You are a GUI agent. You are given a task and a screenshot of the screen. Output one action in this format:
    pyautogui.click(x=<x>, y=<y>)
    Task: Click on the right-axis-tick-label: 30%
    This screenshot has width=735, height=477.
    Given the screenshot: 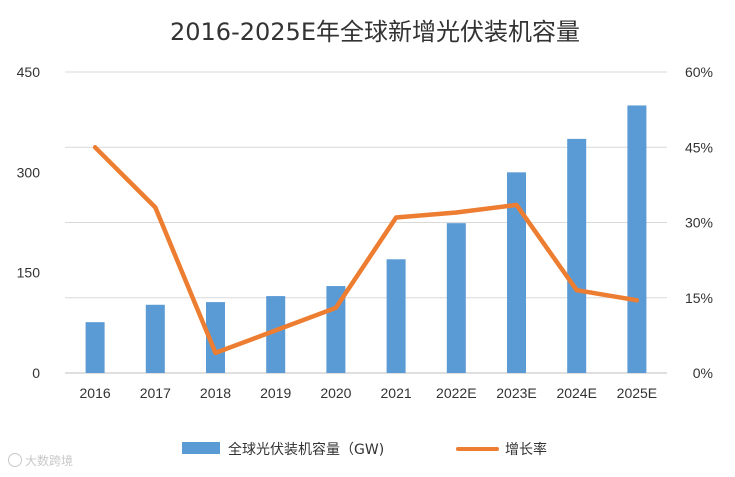 What is the action you would take?
    pyautogui.click(x=699, y=223)
    